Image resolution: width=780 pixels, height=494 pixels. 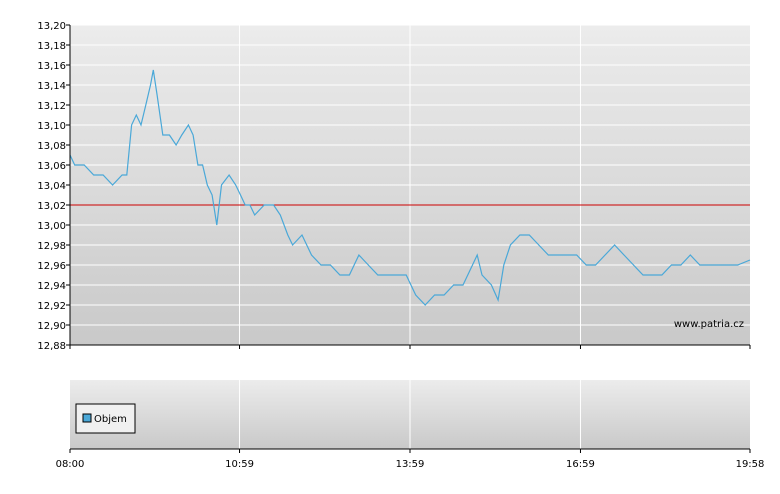 What do you see at coordinates (51, 226) in the screenshot?
I see `y-tick-label: 13,00` at bounding box center [51, 226].